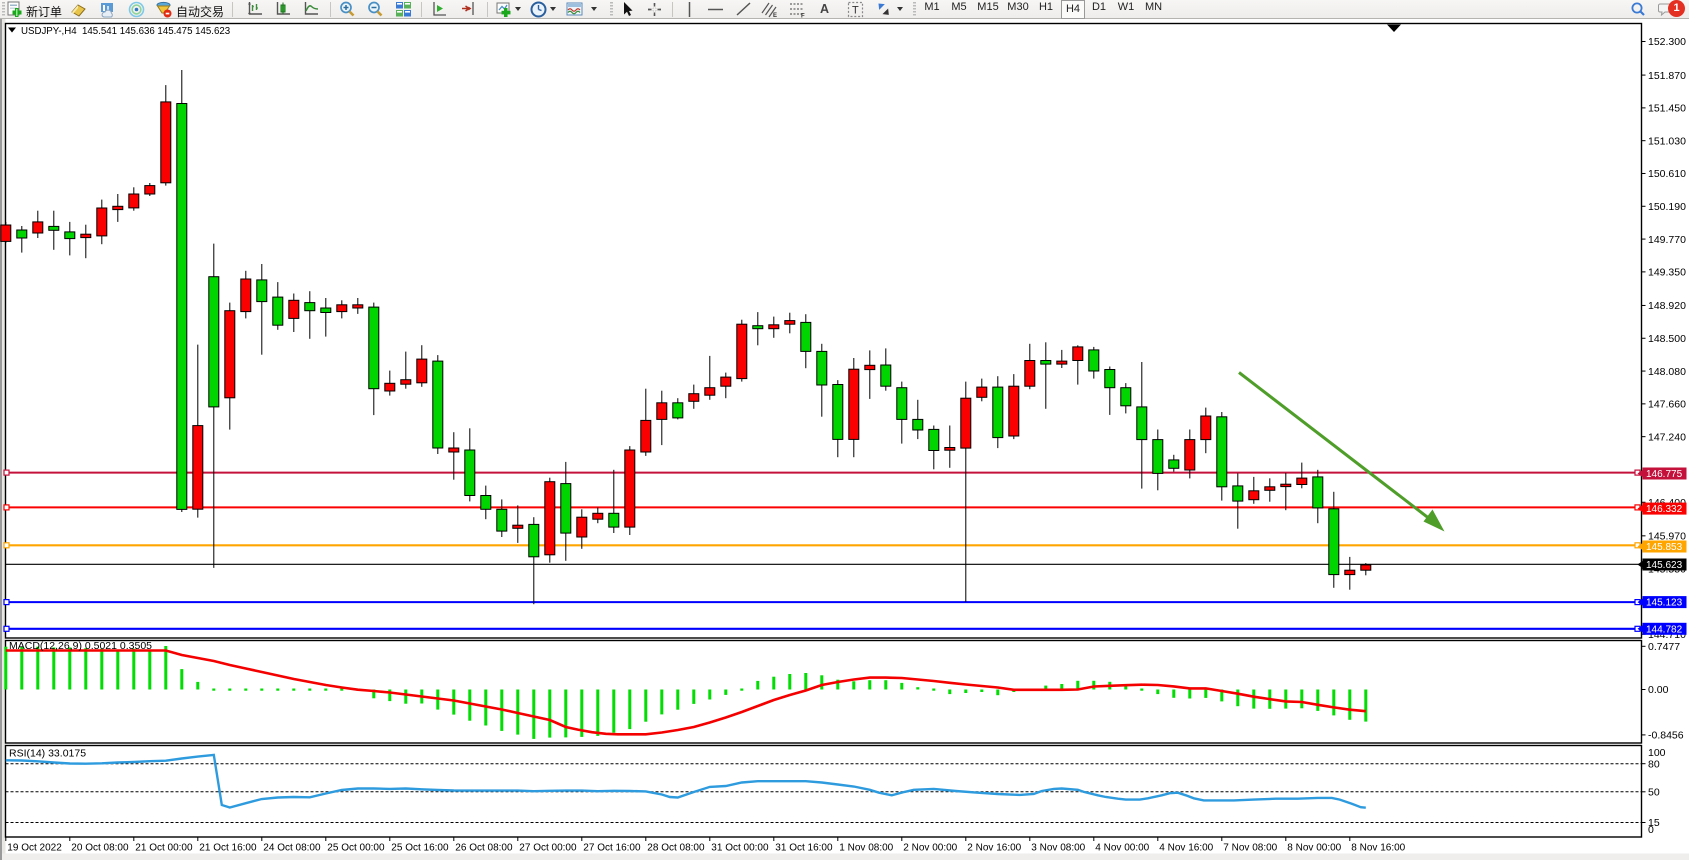 This screenshot has height=860, width=1689. I want to click on svg-text: 0.7477, so click(1664, 647).